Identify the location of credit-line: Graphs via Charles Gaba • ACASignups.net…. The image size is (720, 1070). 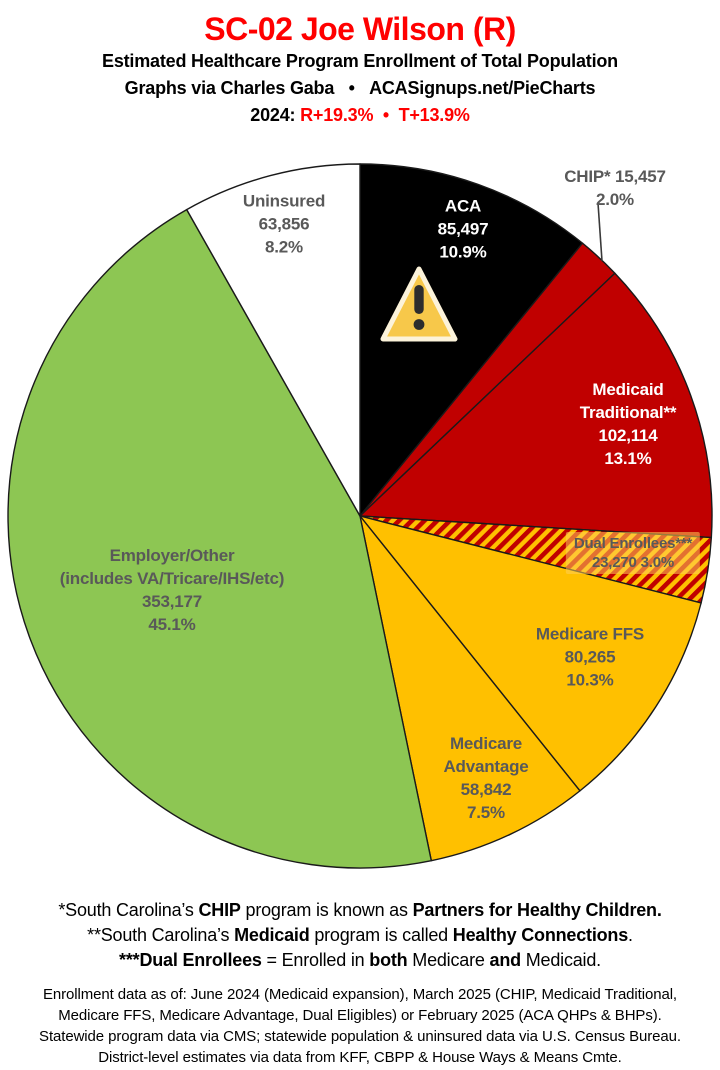
(360, 88).